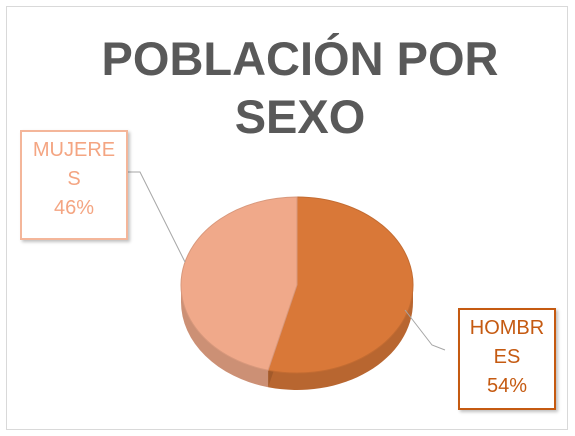 Image resolution: width=575 pixels, height=436 pixels. I want to click on label-value: 46%, so click(74, 208).